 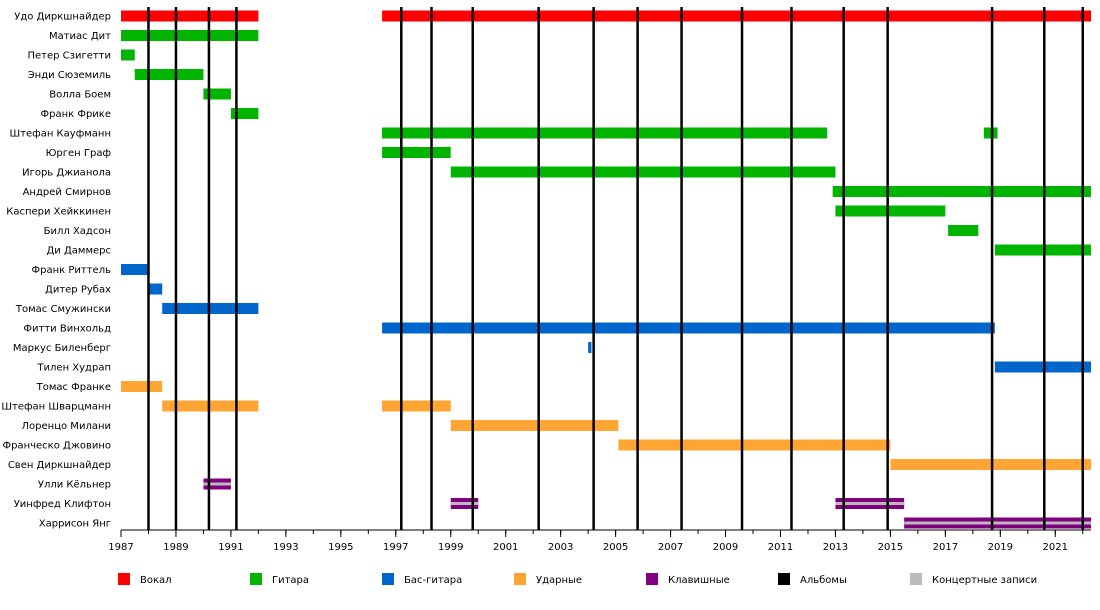 What do you see at coordinates (58, 212) in the screenshot?
I see `member-name: Каспери Хейккинен` at bounding box center [58, 212].